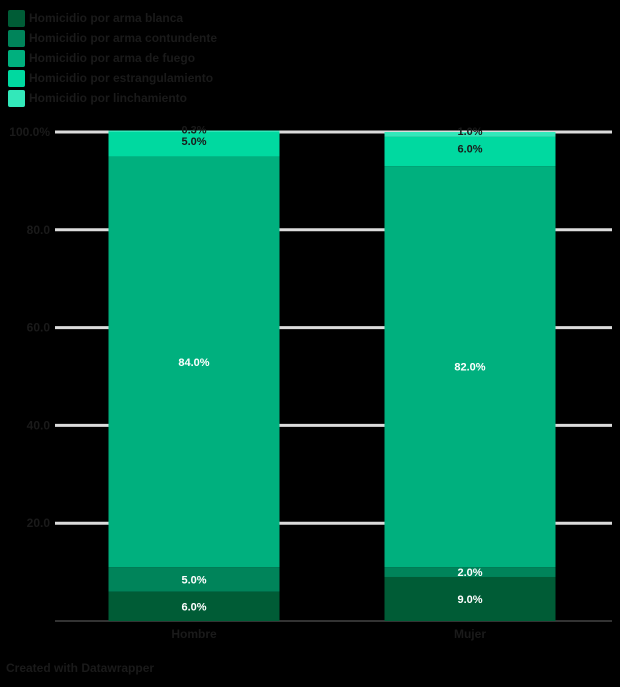 Image resolution: width=620 pixels, height=687 pixels. Describe the element at coordinates (39, 425) in the screenshot. I see `y-tick-label: 40.0` at that location.